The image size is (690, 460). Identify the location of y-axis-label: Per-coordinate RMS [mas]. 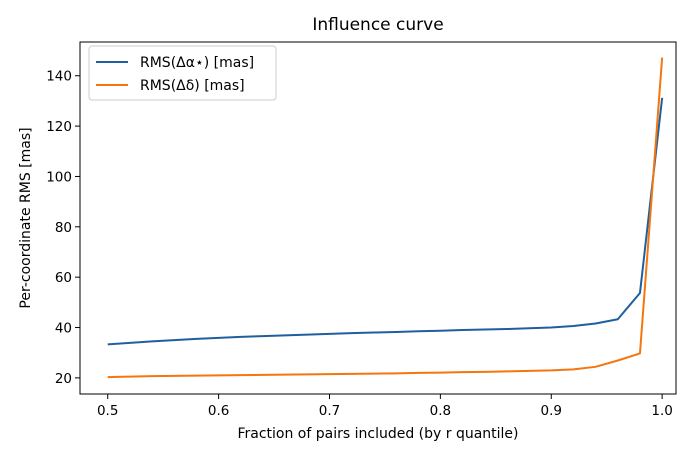
(26, 217).